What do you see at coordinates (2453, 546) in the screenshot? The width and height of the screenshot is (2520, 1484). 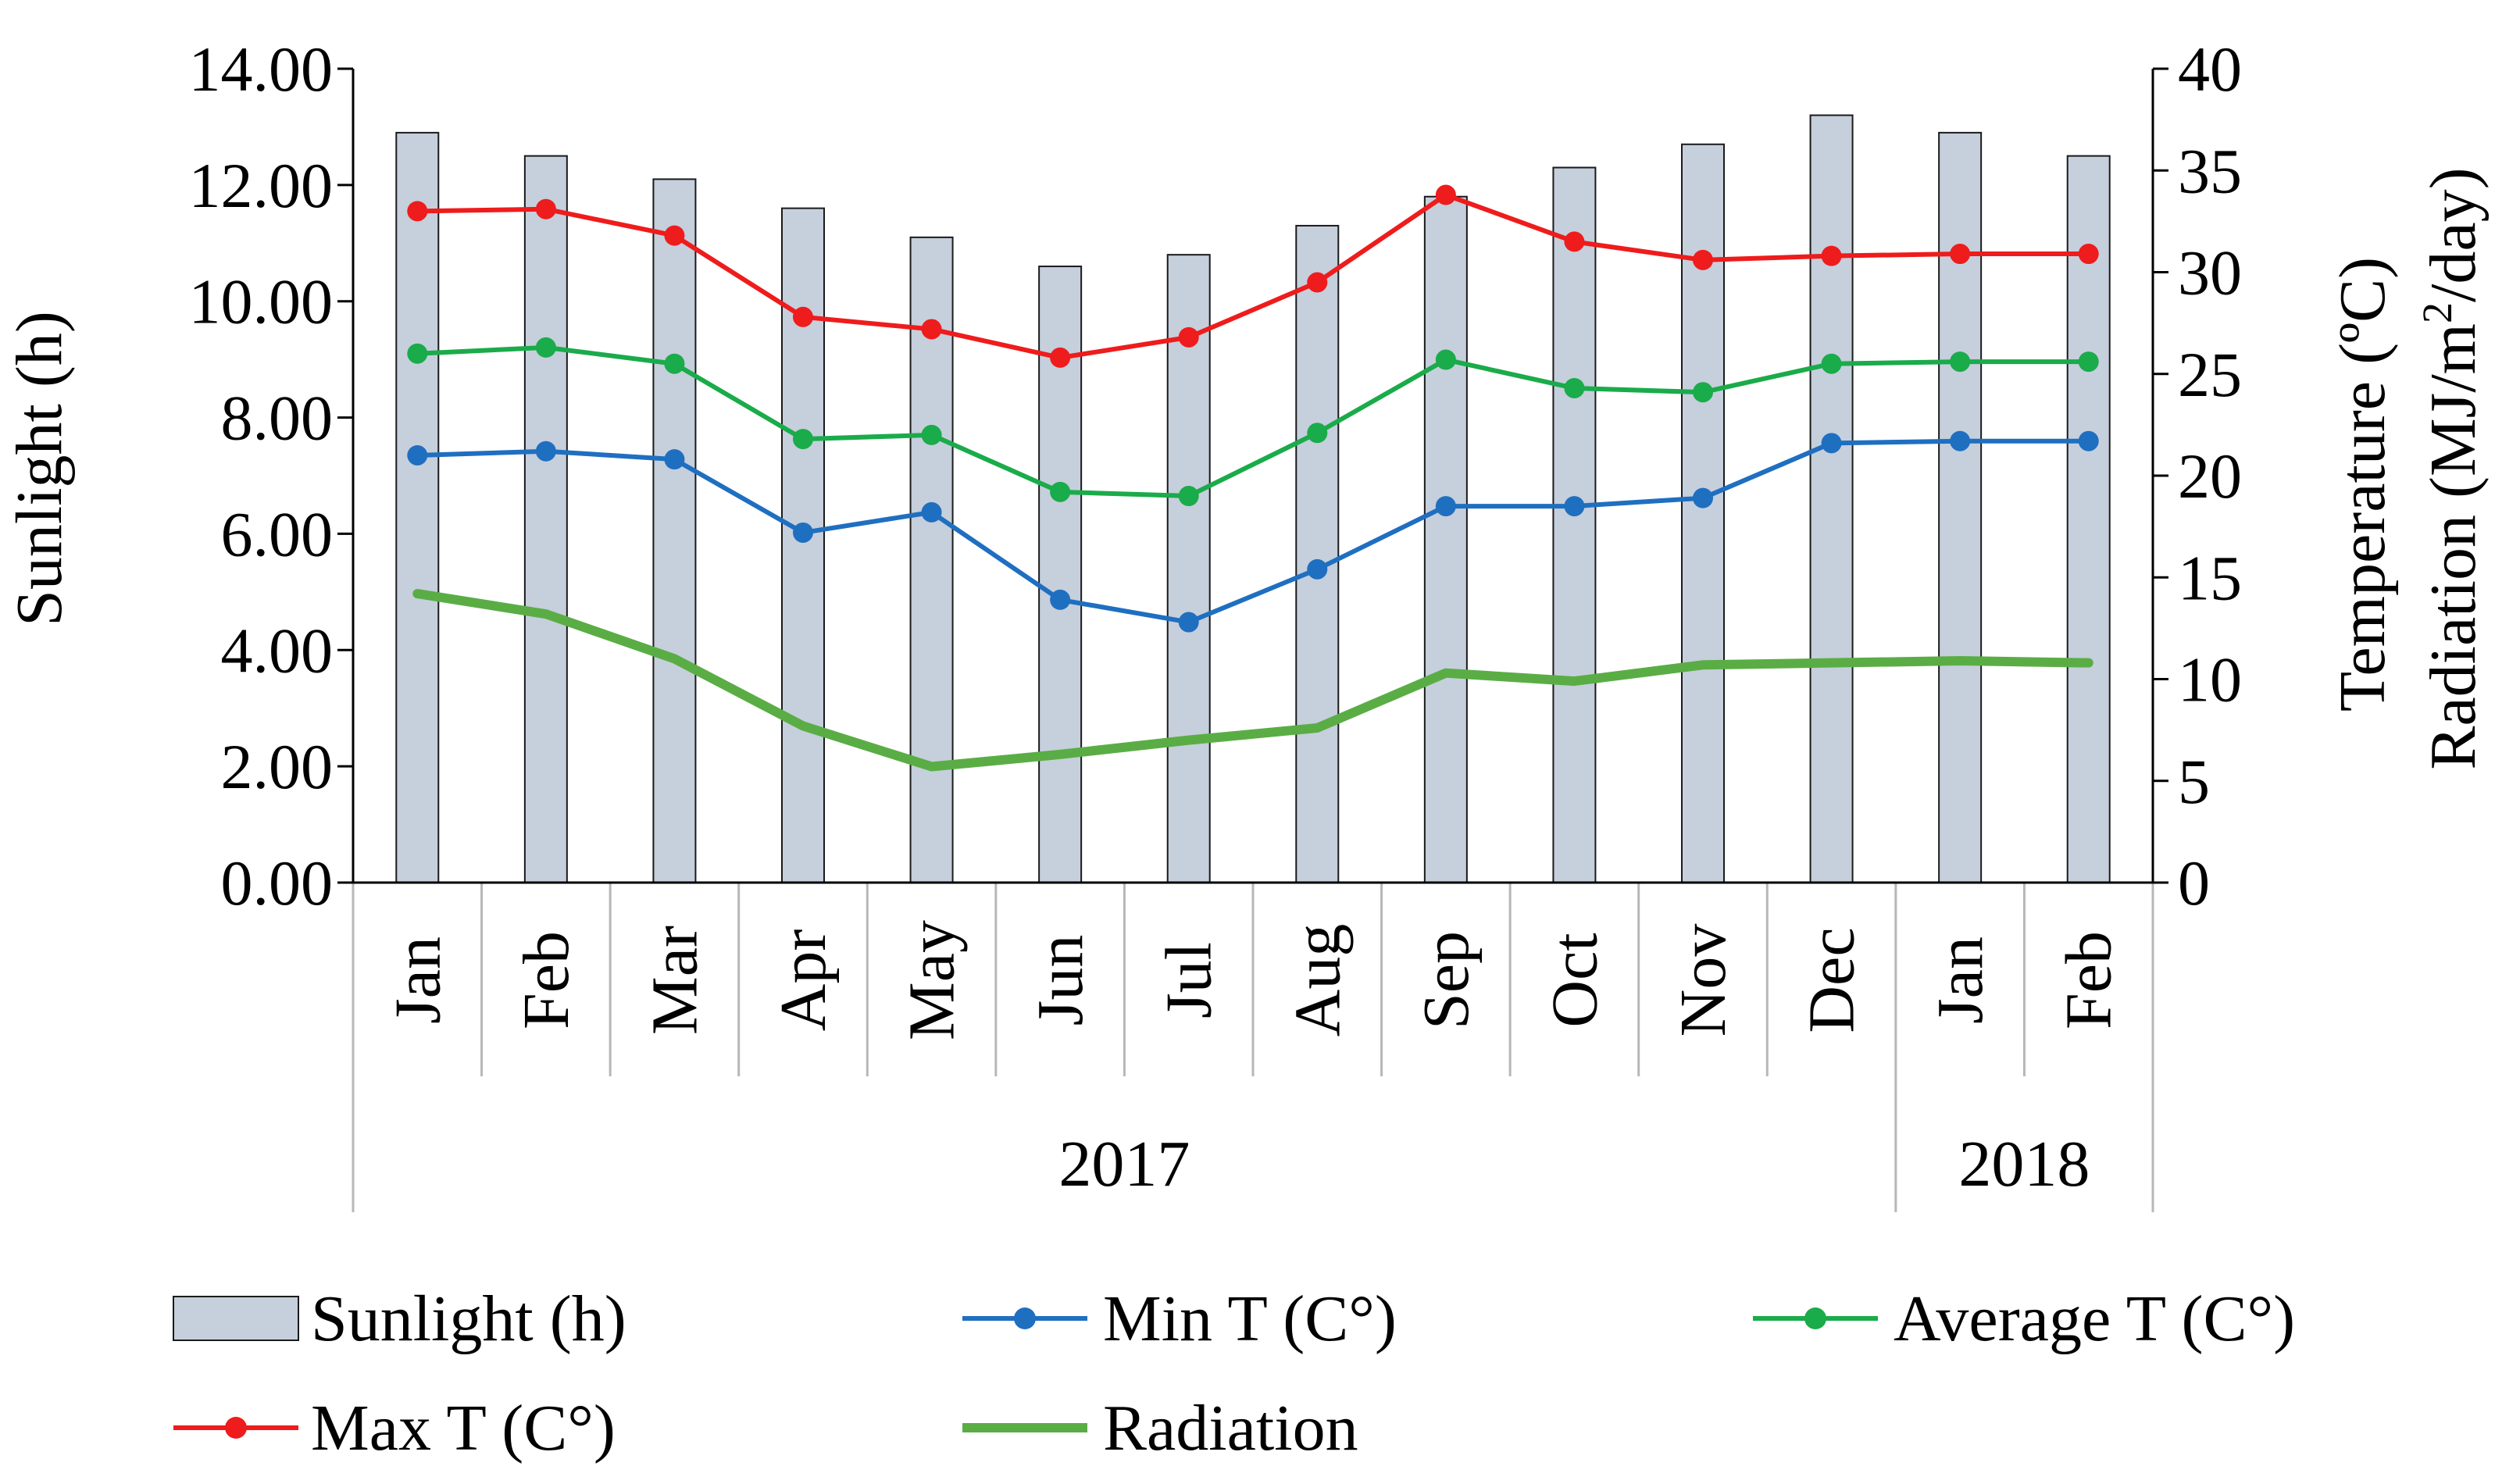 I see `radiation-title-prefix: Radiation (MJ/m` at bounding box center [2453, 546].